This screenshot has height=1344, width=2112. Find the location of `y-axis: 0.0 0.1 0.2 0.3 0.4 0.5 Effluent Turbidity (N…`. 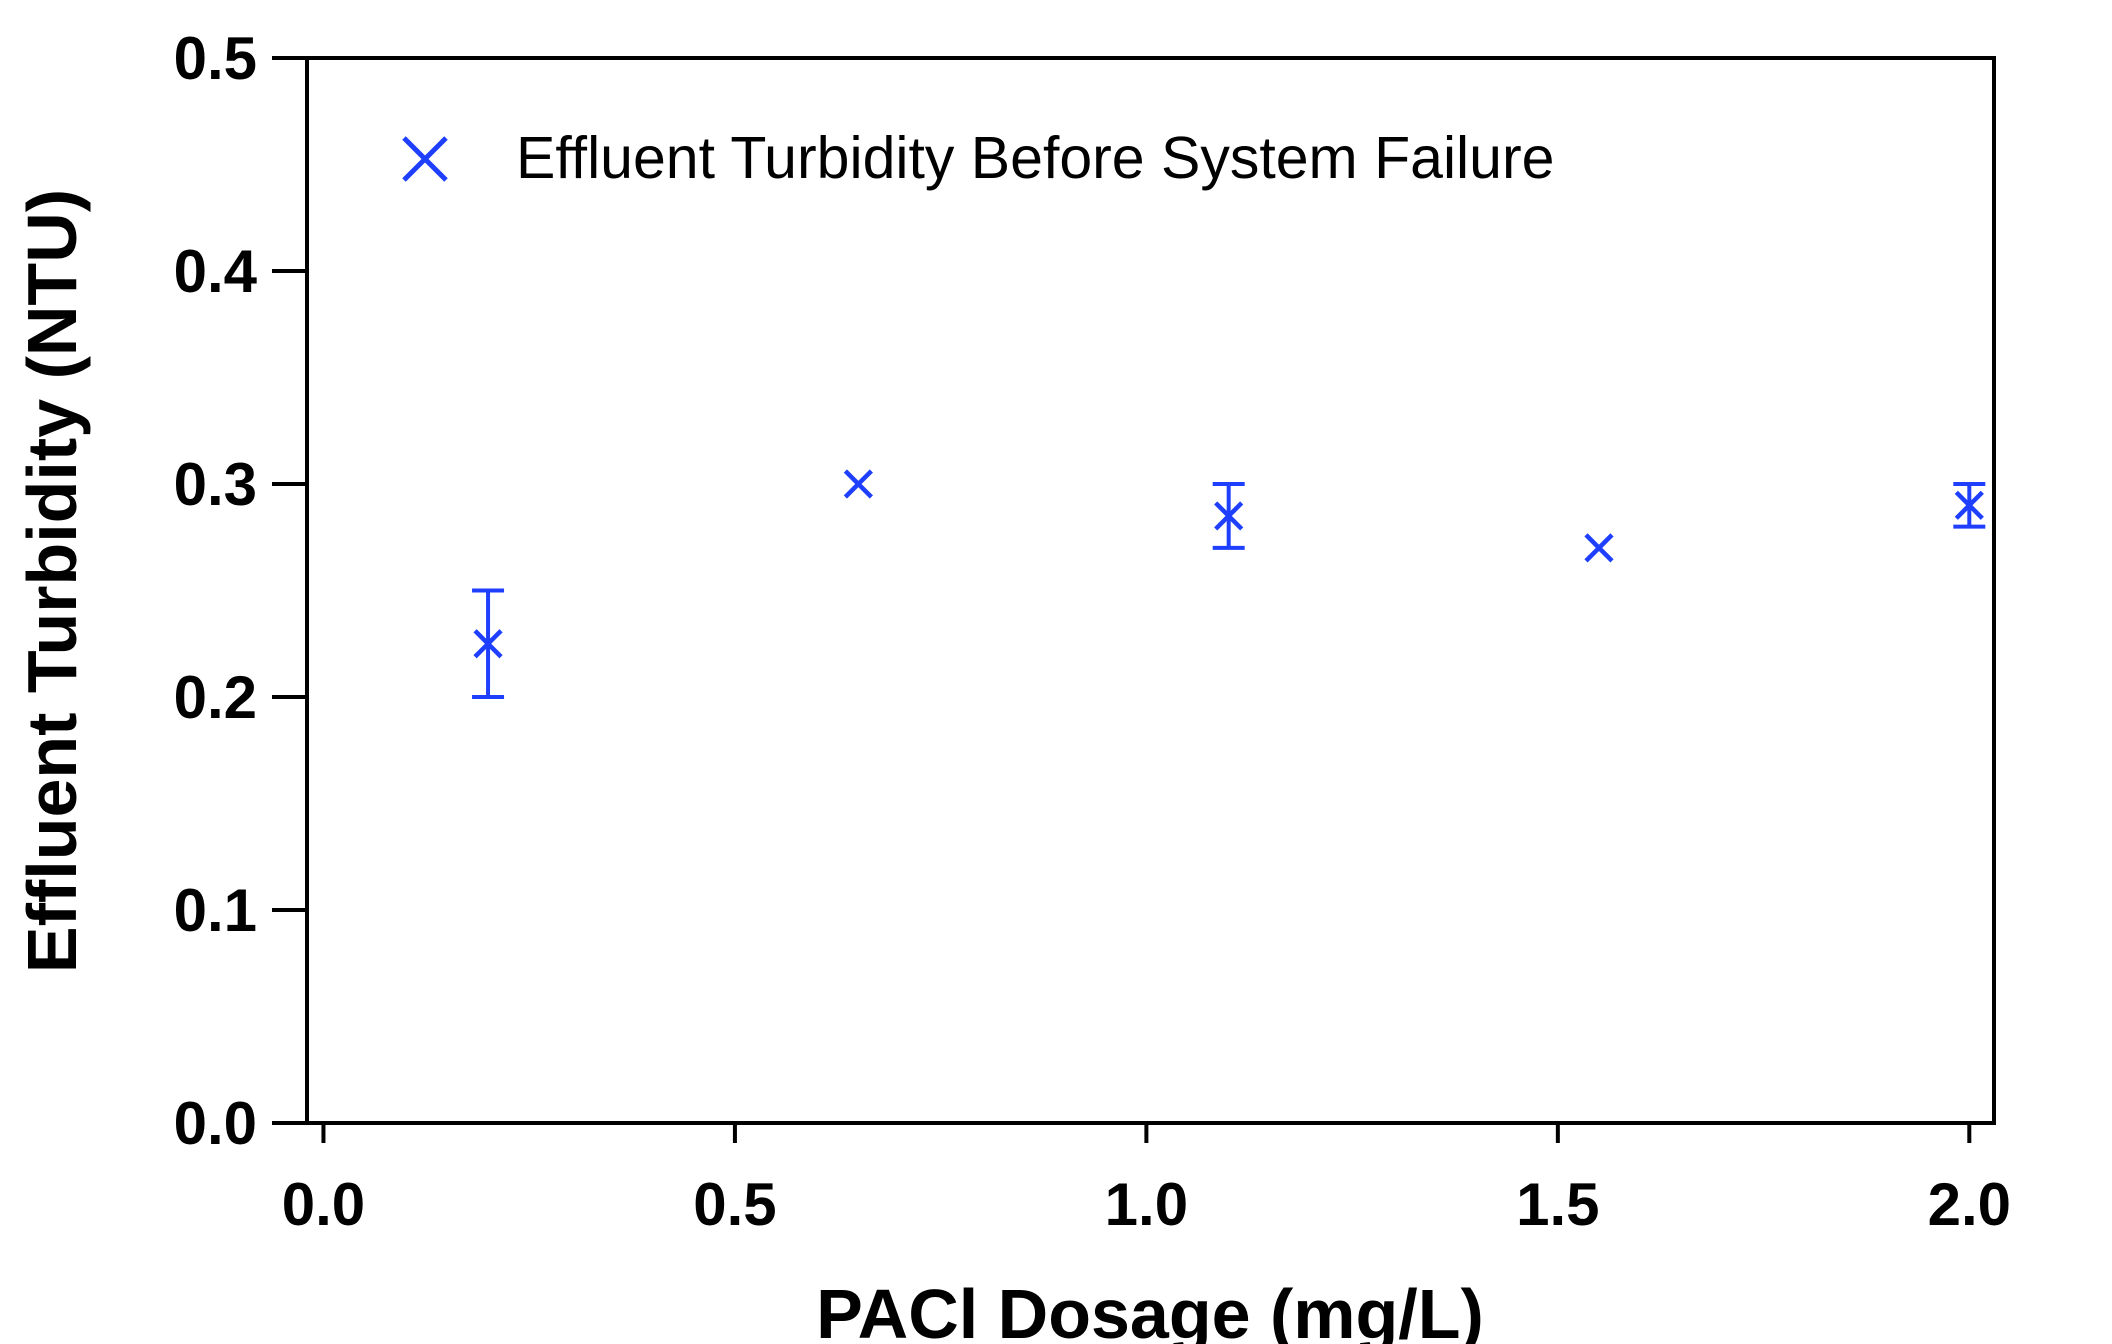

y-axis: 0.0 0.1 0.2 0.3 0.4 0.5 Effluent Turbidity (N… is located at coordinates (161, 591).